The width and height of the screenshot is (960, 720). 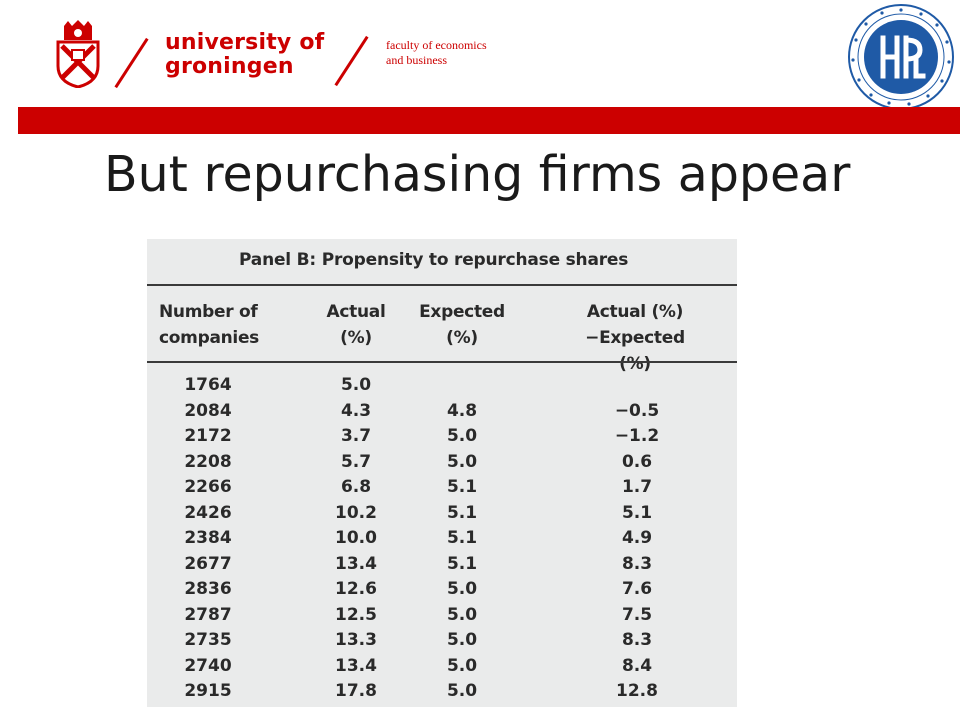 I want to click on cell-difference: 12.8, so click(x=637, y=691).